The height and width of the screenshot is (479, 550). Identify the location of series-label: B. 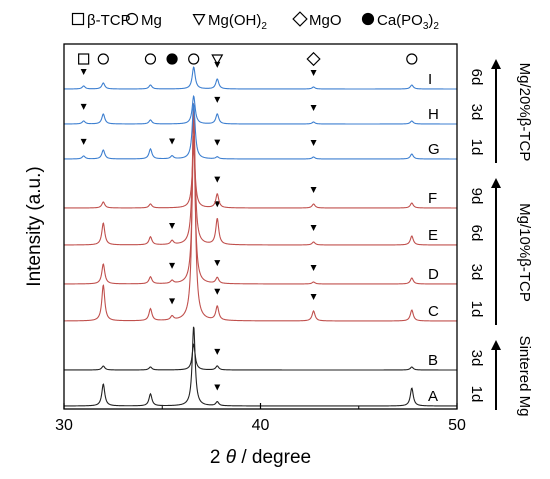
(433, 360).